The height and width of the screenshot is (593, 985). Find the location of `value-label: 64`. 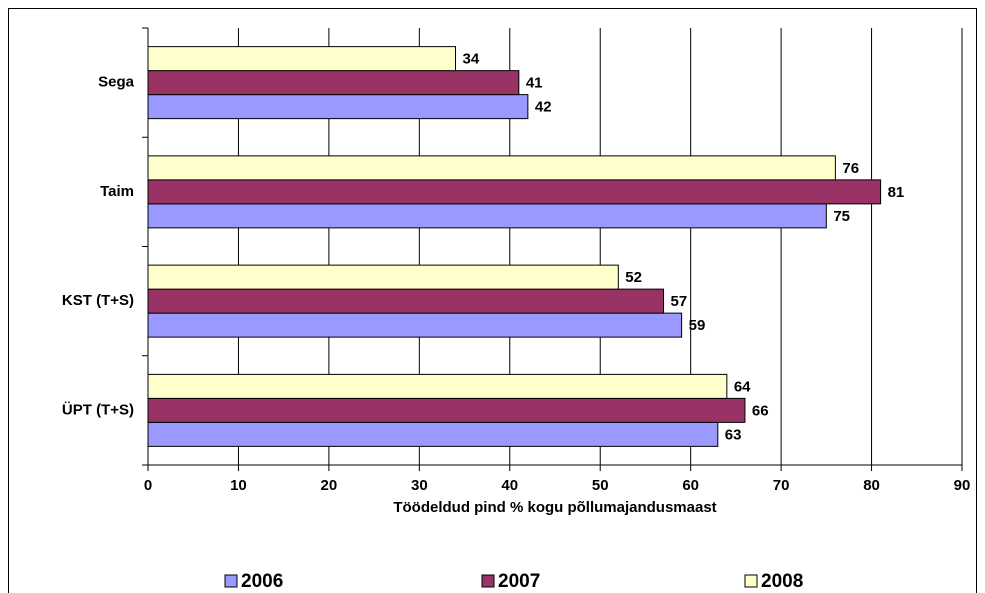

value-label: 64 is located at coordinates (742, 386).